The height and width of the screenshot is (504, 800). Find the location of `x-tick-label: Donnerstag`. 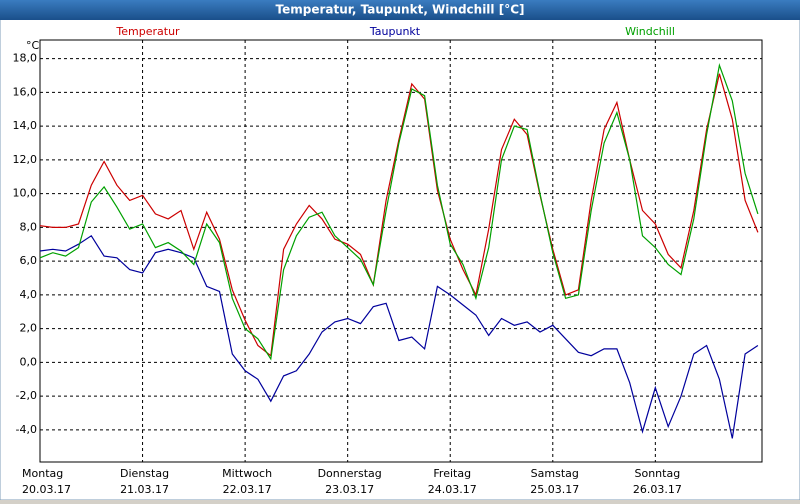

x-tick-label: Donnerstag is located at coordinates (350, 473).